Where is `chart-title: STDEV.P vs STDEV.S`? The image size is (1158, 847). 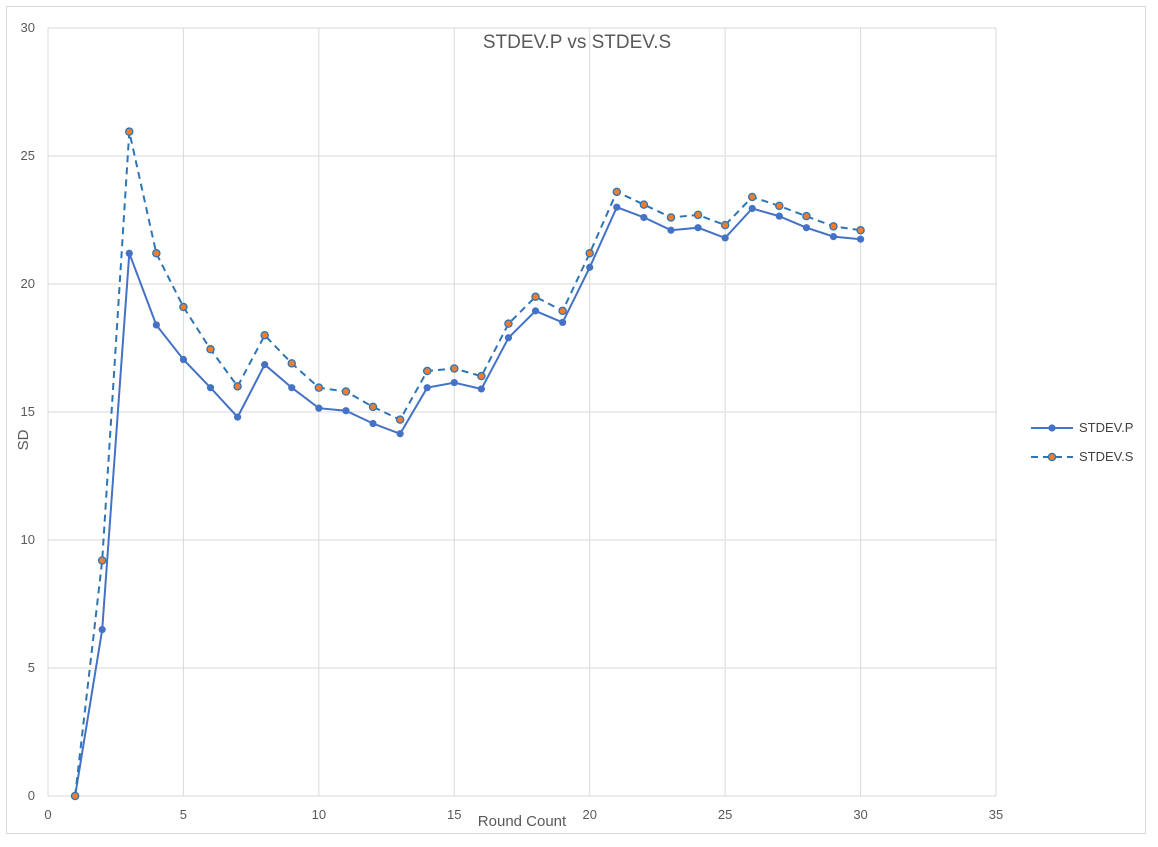
chart-title: STDEV.P vs STDEV.S is located at coordinates (577, 42).